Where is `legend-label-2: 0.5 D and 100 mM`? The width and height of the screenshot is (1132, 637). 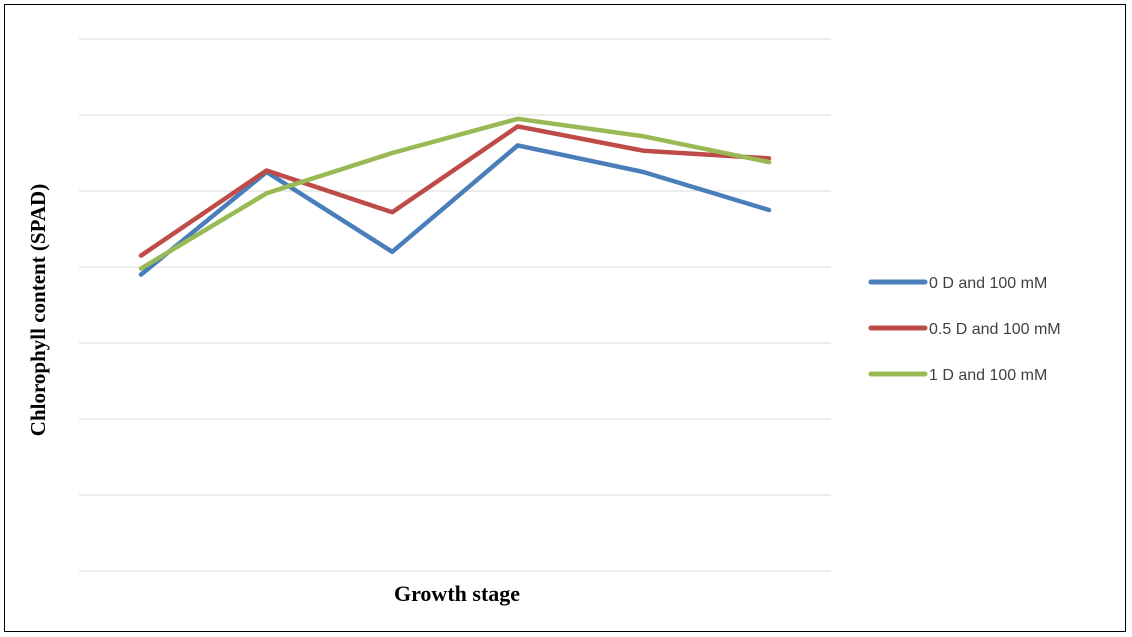 legend-label-2: 0.5 D and 100 mM is located at coordinates (995, 329).